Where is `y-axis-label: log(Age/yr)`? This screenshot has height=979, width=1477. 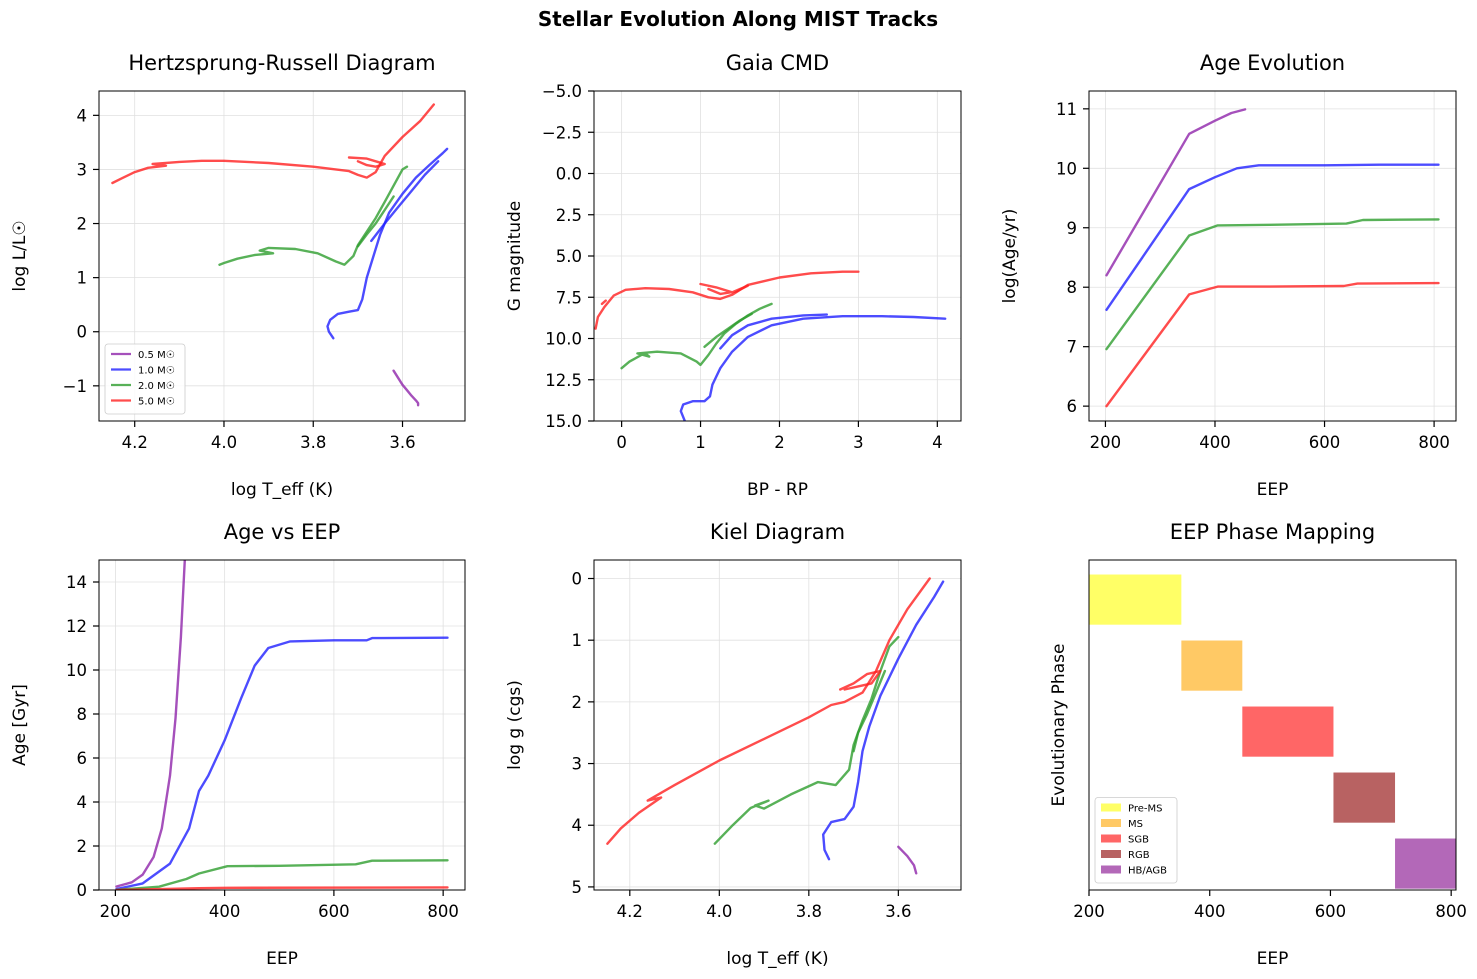
y-axis-label: log(Age/yr) is located at coordinates (1010, 256).